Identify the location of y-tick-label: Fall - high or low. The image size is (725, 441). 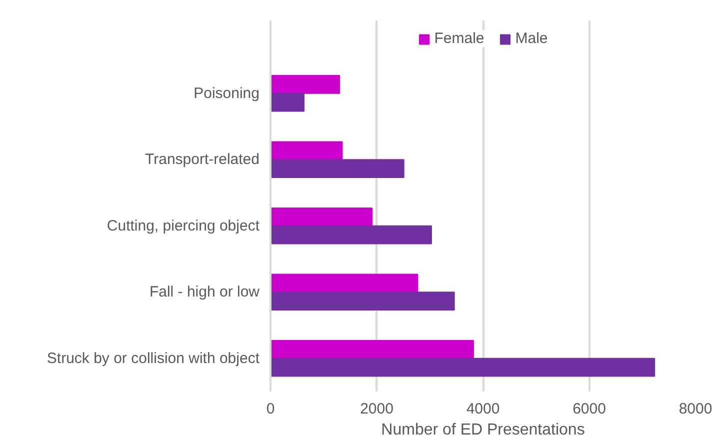
(204, 292).